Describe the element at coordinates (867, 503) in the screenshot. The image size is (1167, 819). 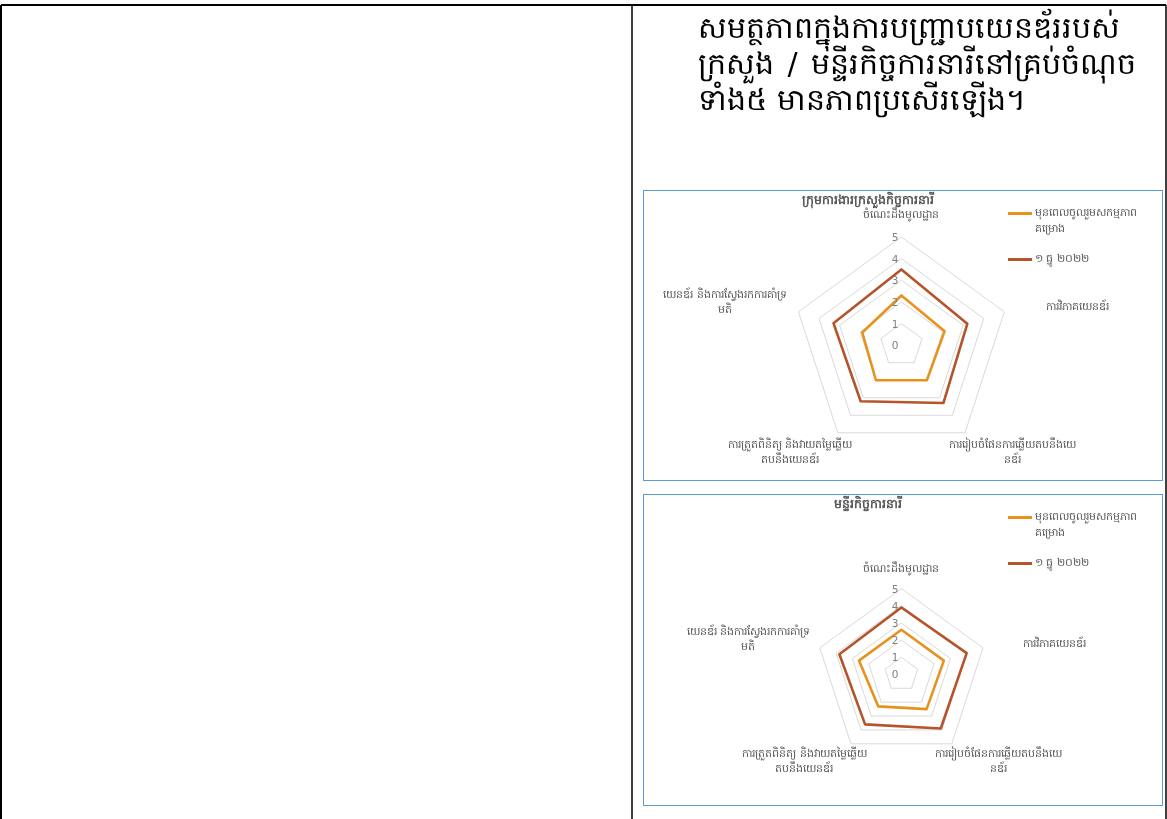
I see `chart-title: មន្ទីរកិច្ចការនារី` at that location.